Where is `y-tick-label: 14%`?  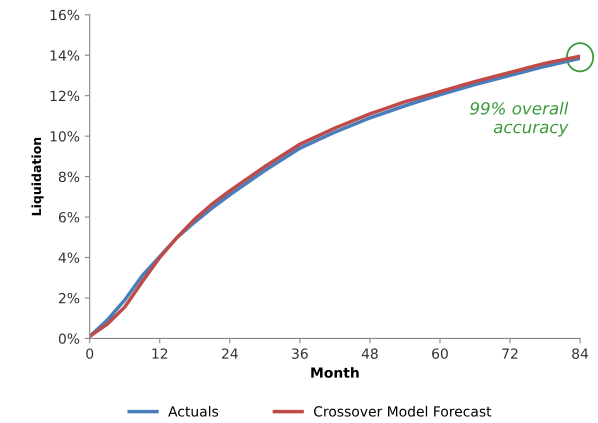 y-tick-label: 14% is located at coordinates (65, 55).